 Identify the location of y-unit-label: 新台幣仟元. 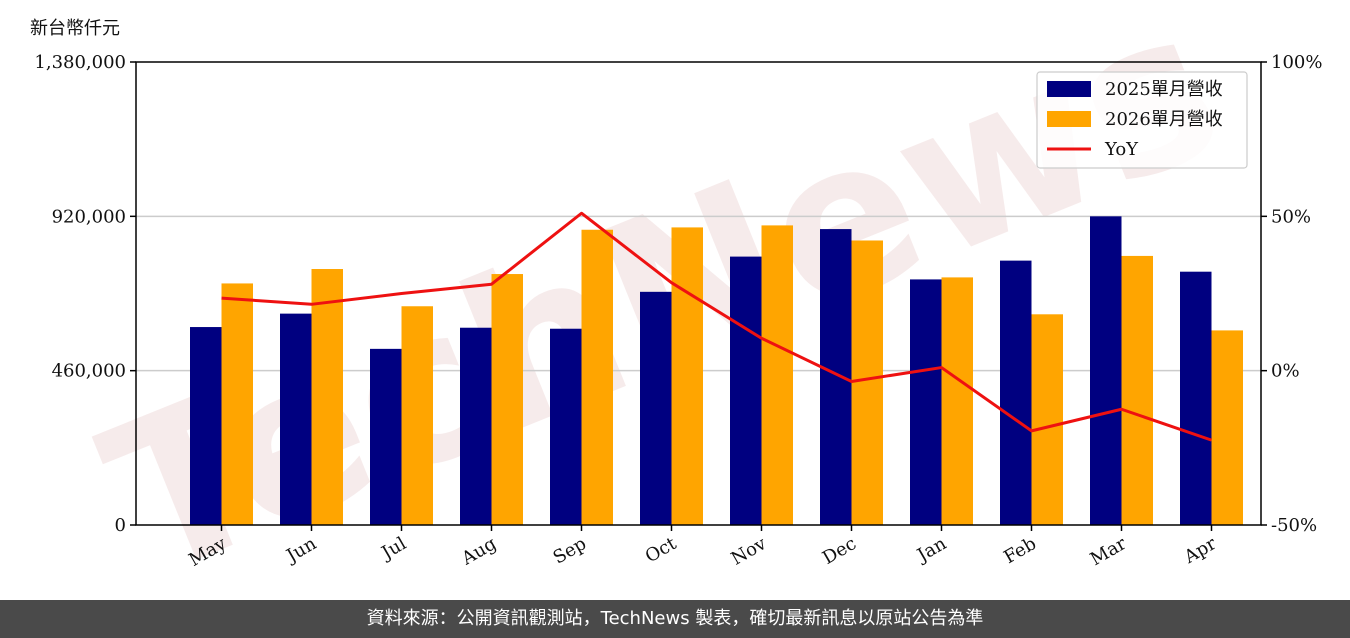
(75, 28).